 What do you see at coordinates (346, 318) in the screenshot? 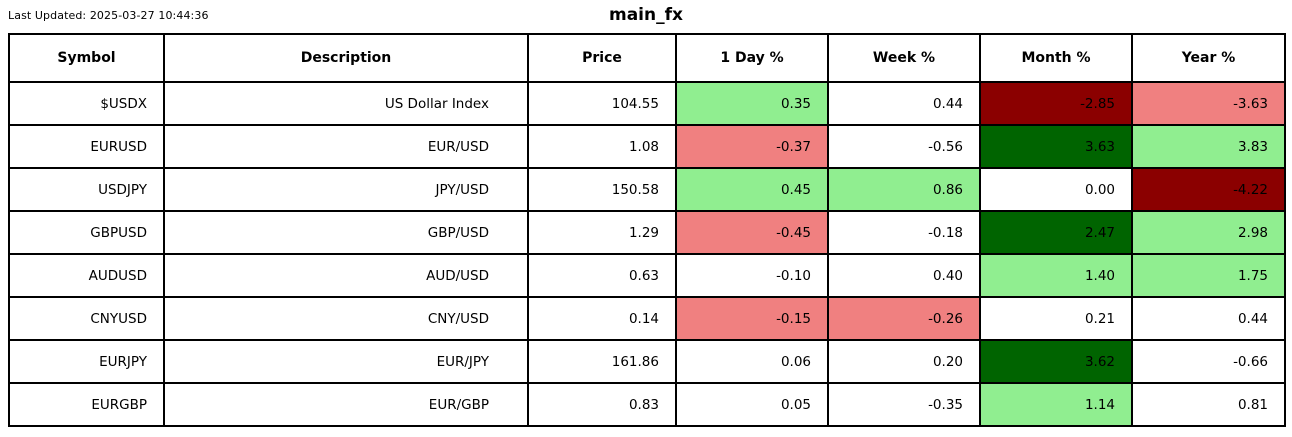
I see `description-cell: CNY/USD` at bounding box center [346, 318].